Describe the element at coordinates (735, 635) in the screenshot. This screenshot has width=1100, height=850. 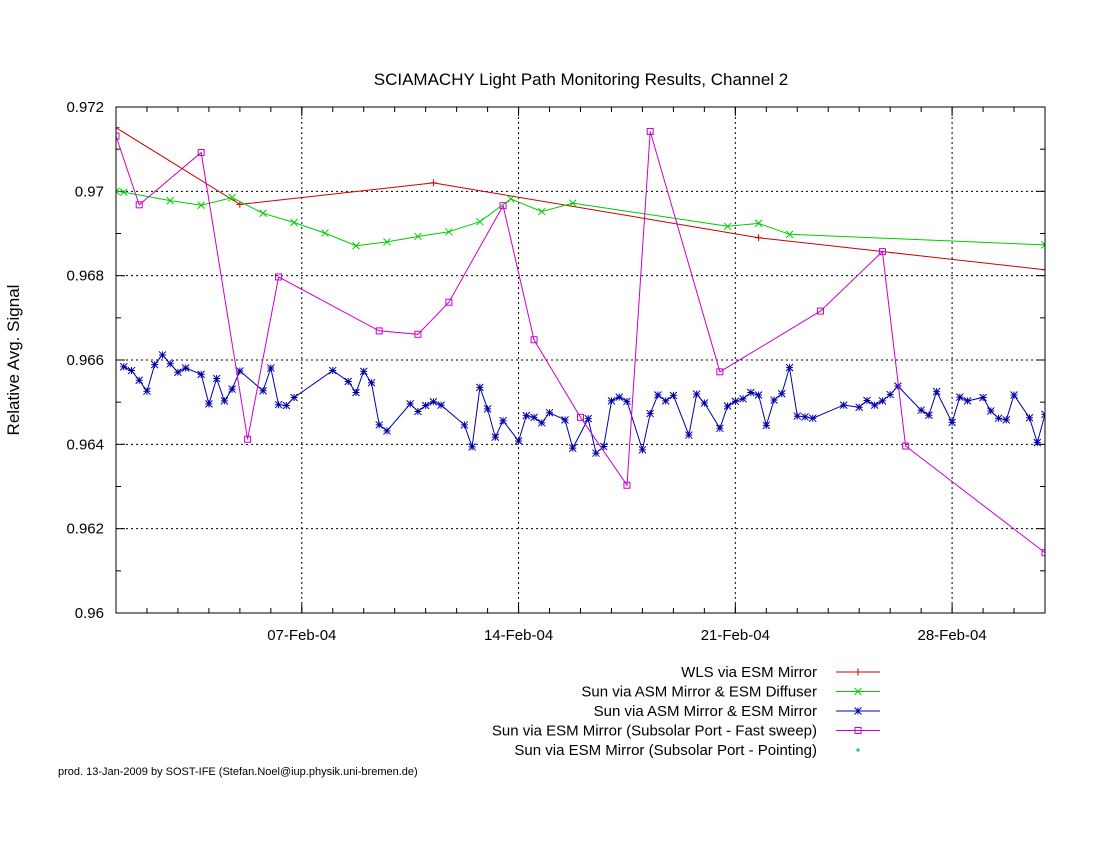
I see `x-tick-label: 21-Feb-04` at that location.